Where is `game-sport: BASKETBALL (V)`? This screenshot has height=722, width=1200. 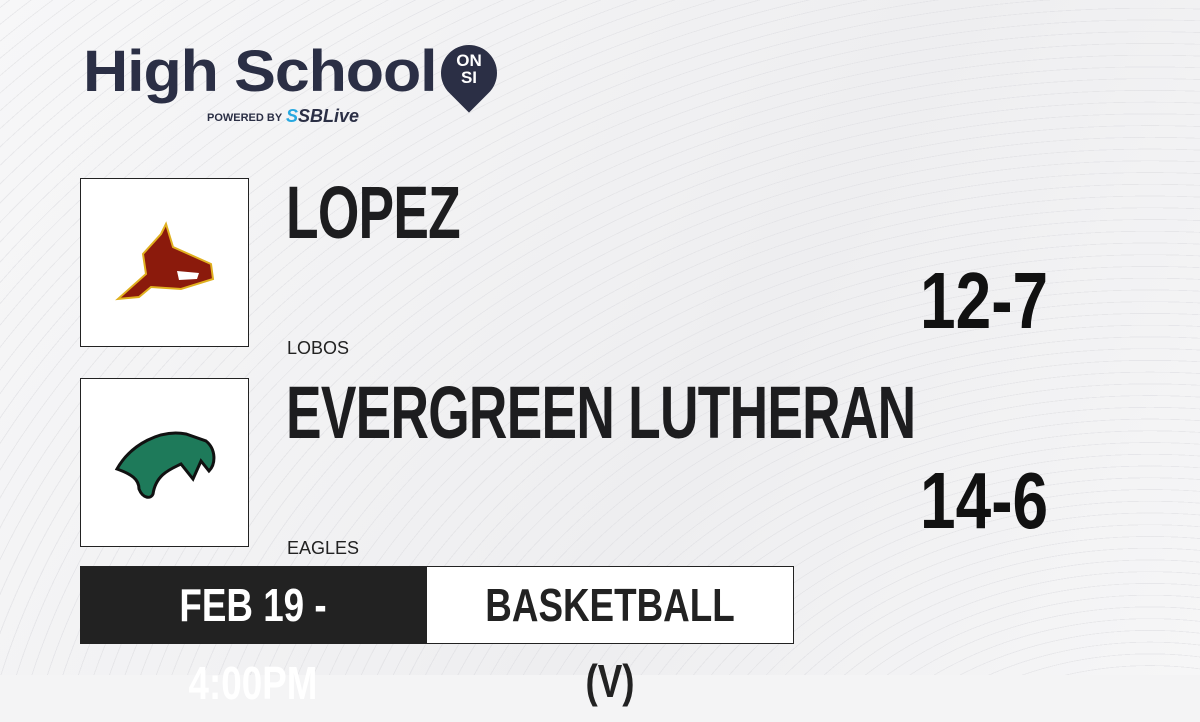 game-sport: BASKETBALL (V) is located at coordinates (610, 636).